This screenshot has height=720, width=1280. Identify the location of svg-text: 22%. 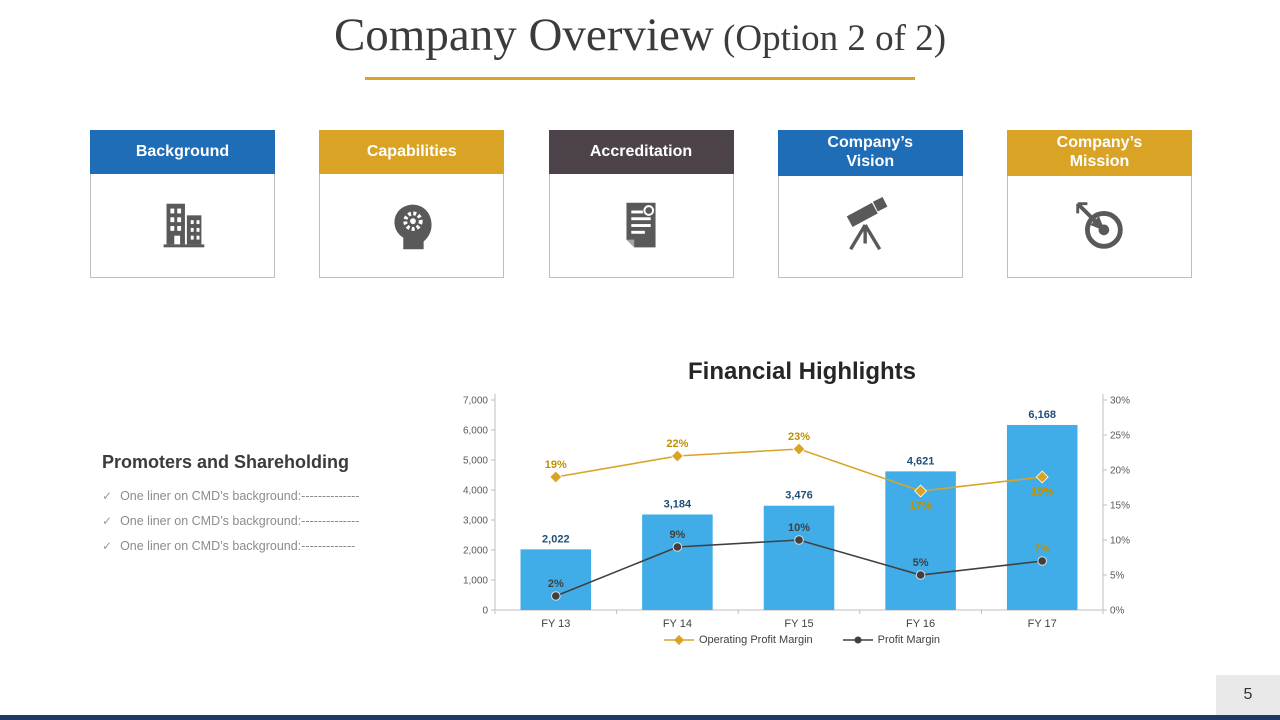
(677, 444).